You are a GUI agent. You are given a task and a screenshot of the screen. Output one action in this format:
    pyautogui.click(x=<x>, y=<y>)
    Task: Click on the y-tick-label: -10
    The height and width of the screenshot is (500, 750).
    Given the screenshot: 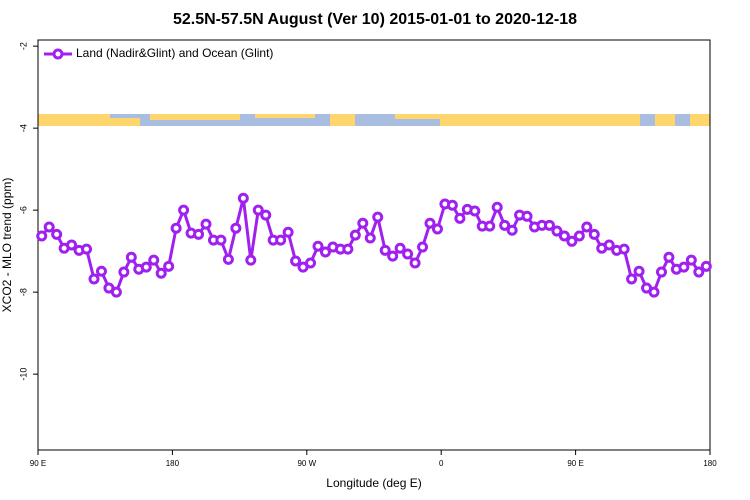 What is the action you would take?
    pyautogui.click(x=23, y=374)
    